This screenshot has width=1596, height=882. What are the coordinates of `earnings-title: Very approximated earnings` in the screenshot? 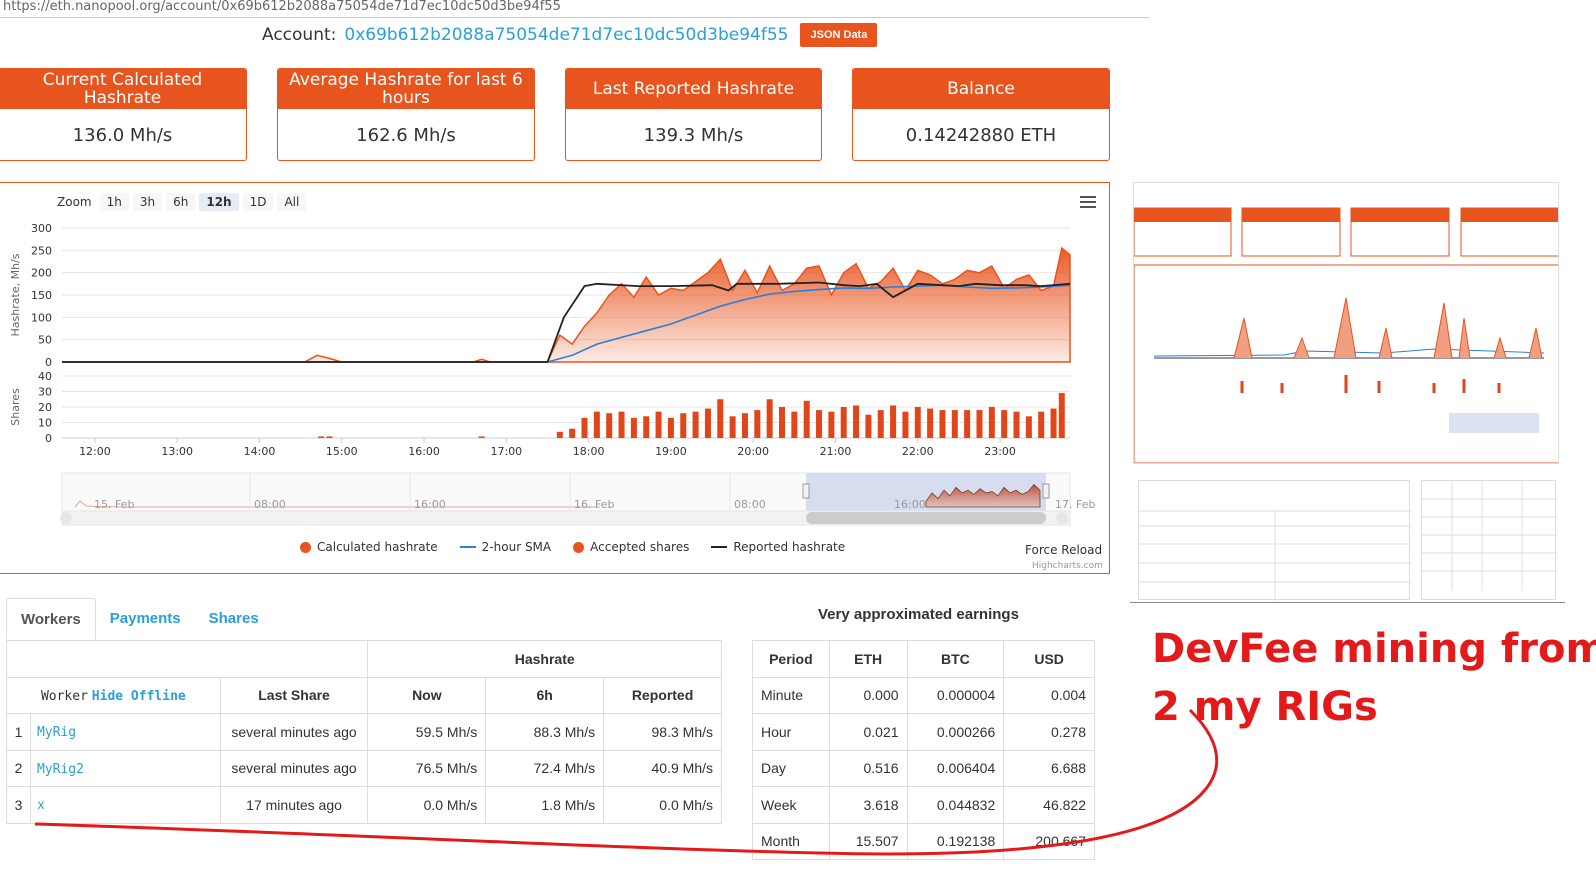 It's located at (918, 614).